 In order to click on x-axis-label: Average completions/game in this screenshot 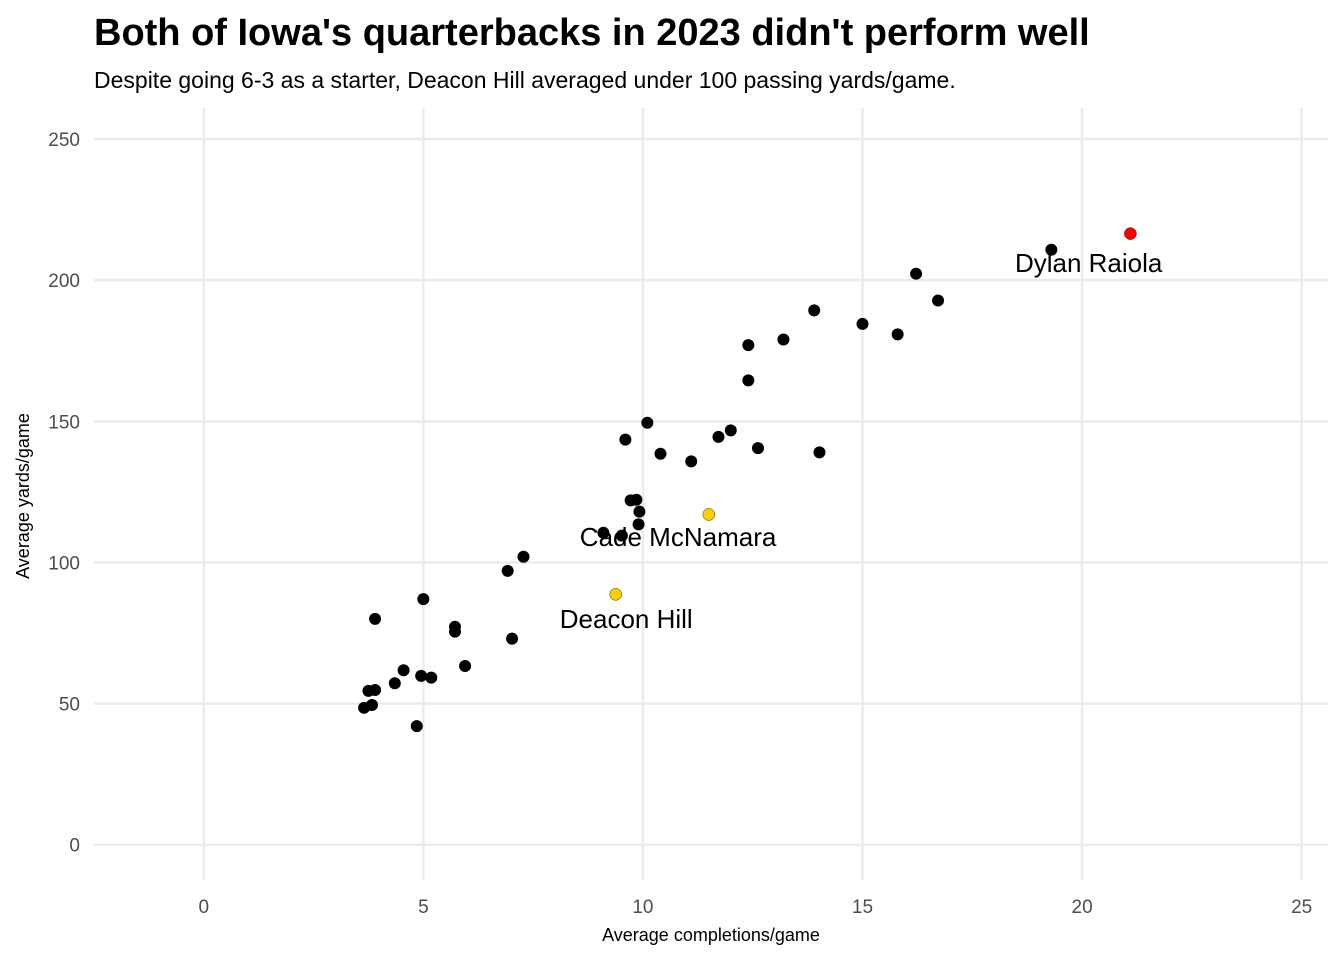, I will do `click(711, 935)`.